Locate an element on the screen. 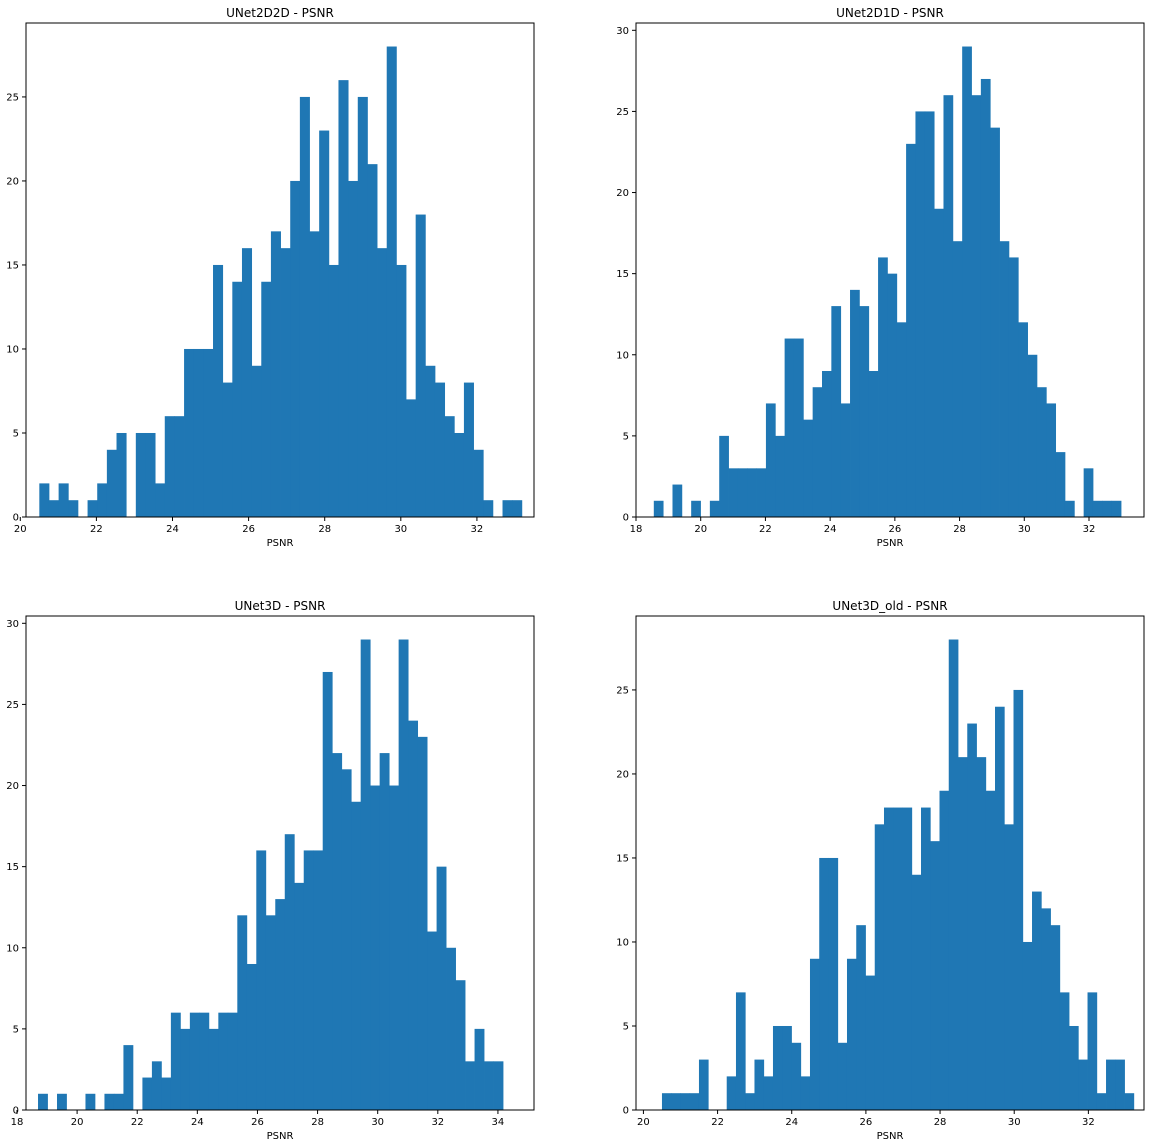 The image size is (1150, 1148). x-tick-label: 24 is located at coordinates (791, 1122).